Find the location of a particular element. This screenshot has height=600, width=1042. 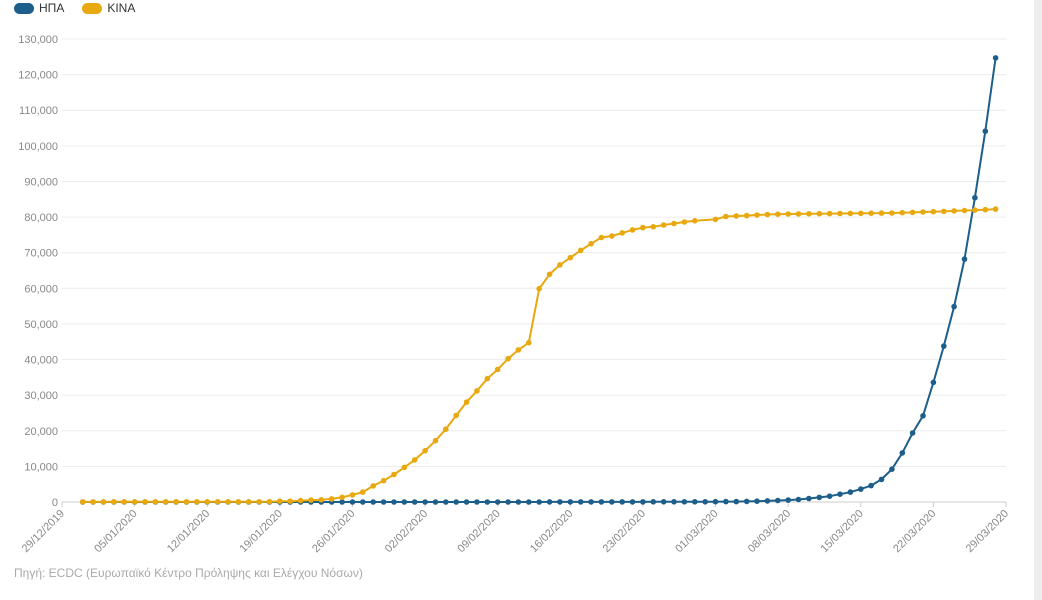

y-tick-label: 100,000 is located at coordinates (38, 147).